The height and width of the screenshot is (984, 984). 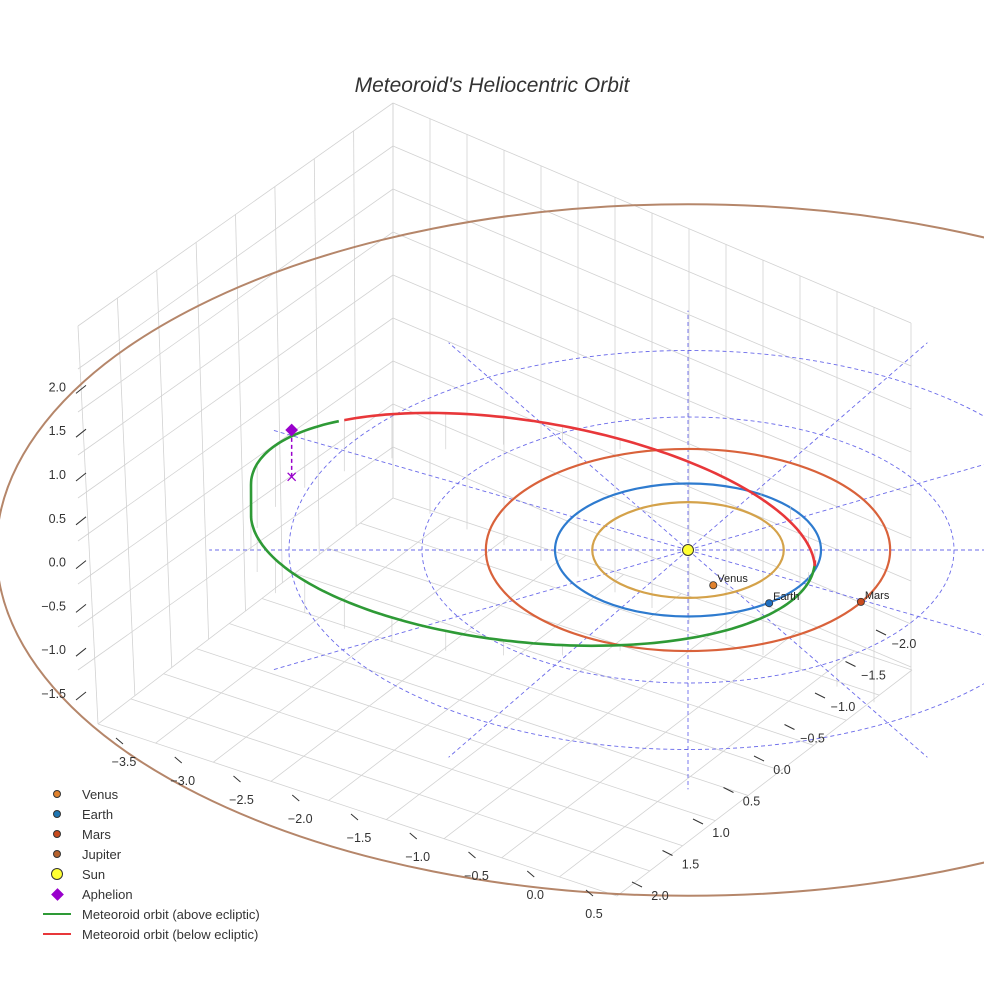 What do you see at coordinates (659, 896) in the screenshot?
I see `y-tick-label: 2.0` at bounding box center [659, 896].